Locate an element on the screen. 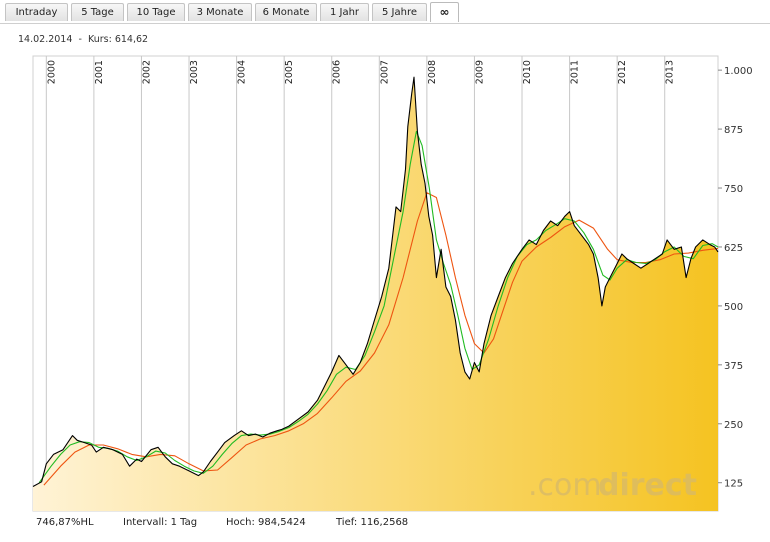  x-tick-label: 2011 is located at coordinates (575, 72).